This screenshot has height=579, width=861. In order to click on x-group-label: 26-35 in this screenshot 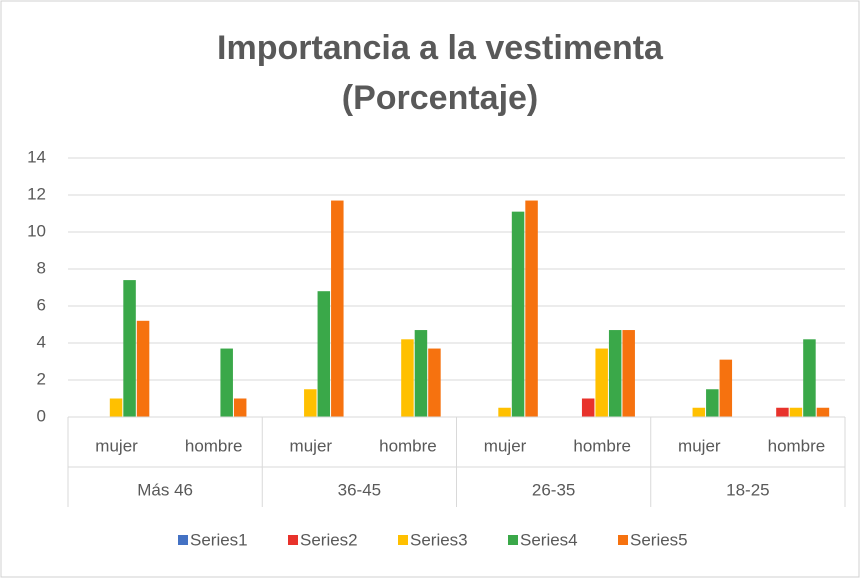, I will do `click(553, 489)`.